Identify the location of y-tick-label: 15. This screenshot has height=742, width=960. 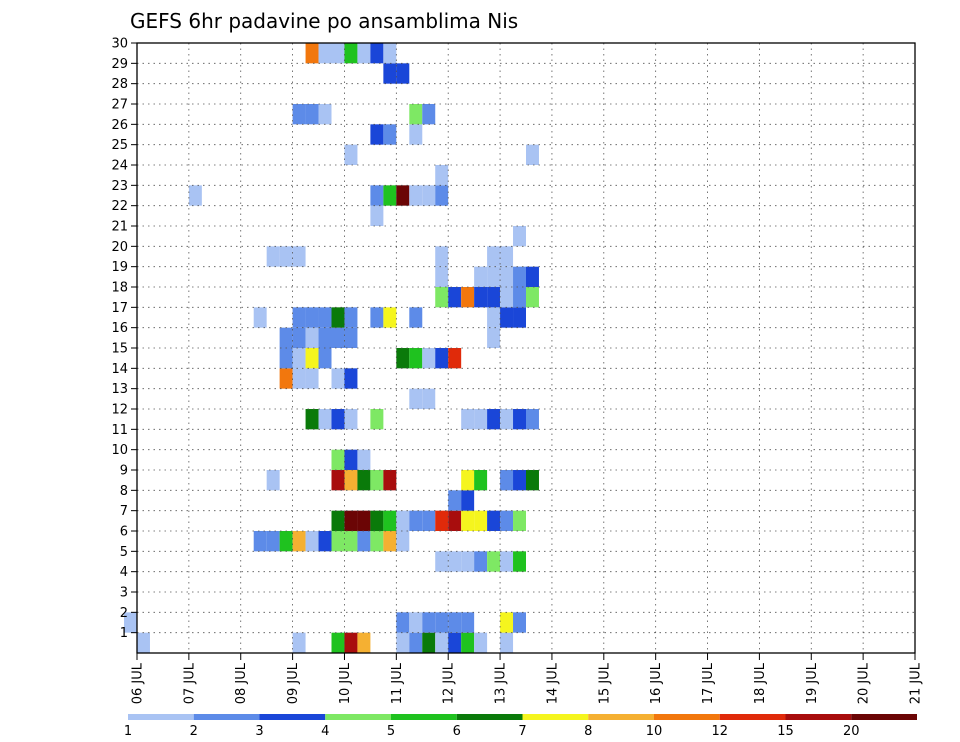
(119, 349).